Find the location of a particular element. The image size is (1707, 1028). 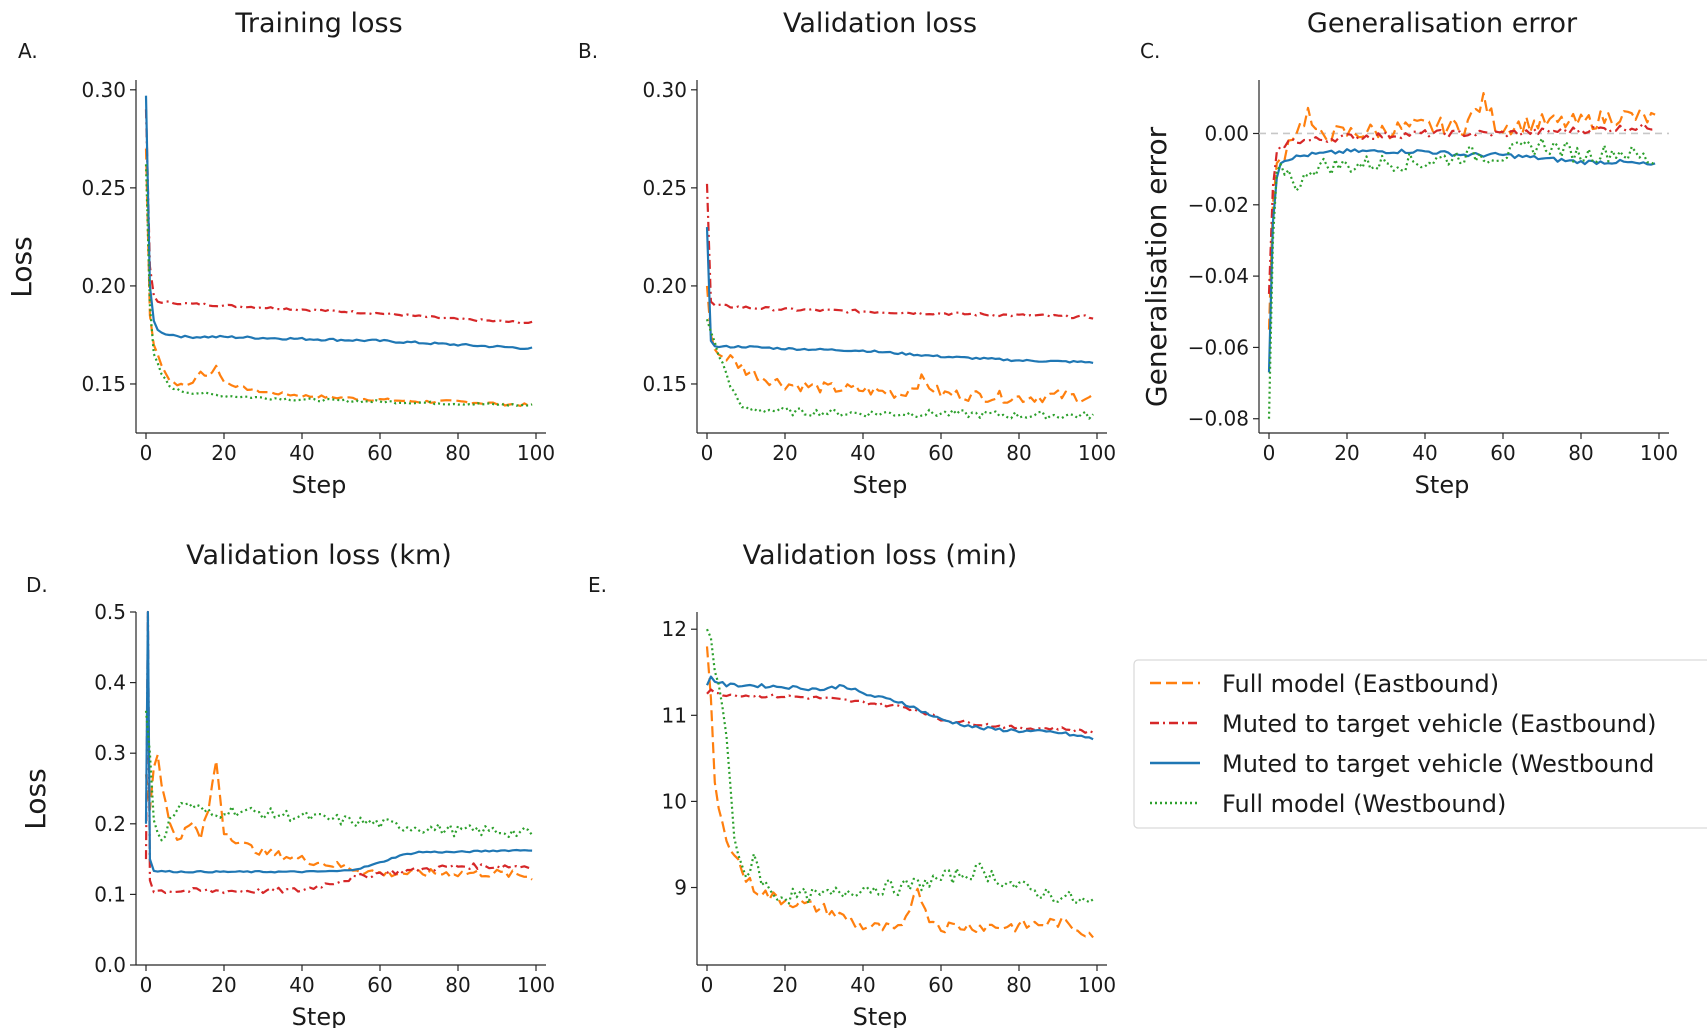

y-tick-label: 9 is located at coordinates (680, 888).